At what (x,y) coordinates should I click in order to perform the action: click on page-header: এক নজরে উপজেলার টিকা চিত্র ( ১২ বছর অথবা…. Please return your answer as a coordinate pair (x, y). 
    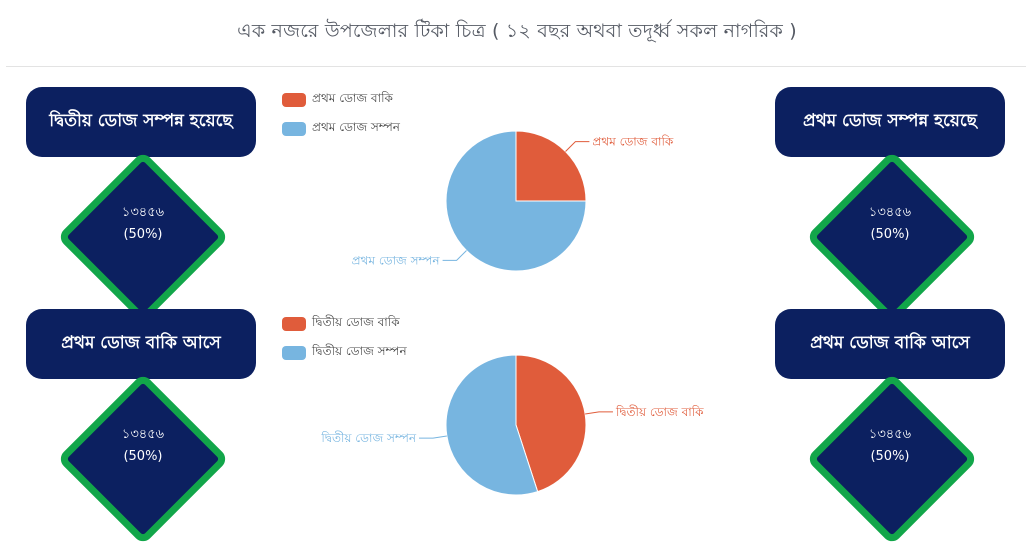
    Looking at the image, I should click on (517, 33).